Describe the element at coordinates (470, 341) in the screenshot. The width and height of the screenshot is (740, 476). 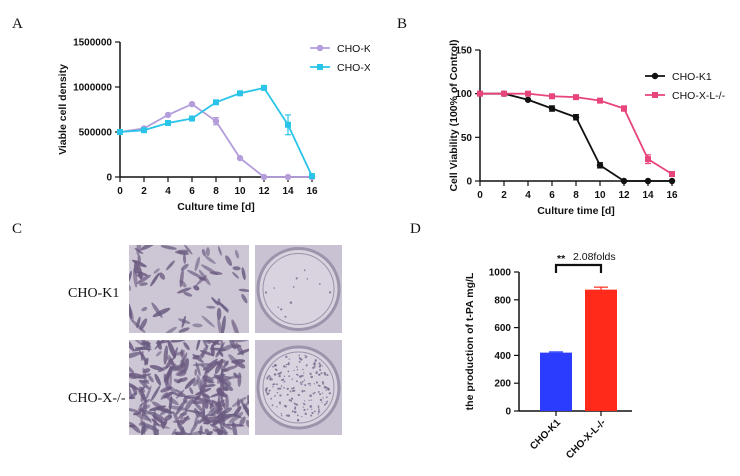
I see `y-axis-label: the production of t-PA mg/L` at that location.